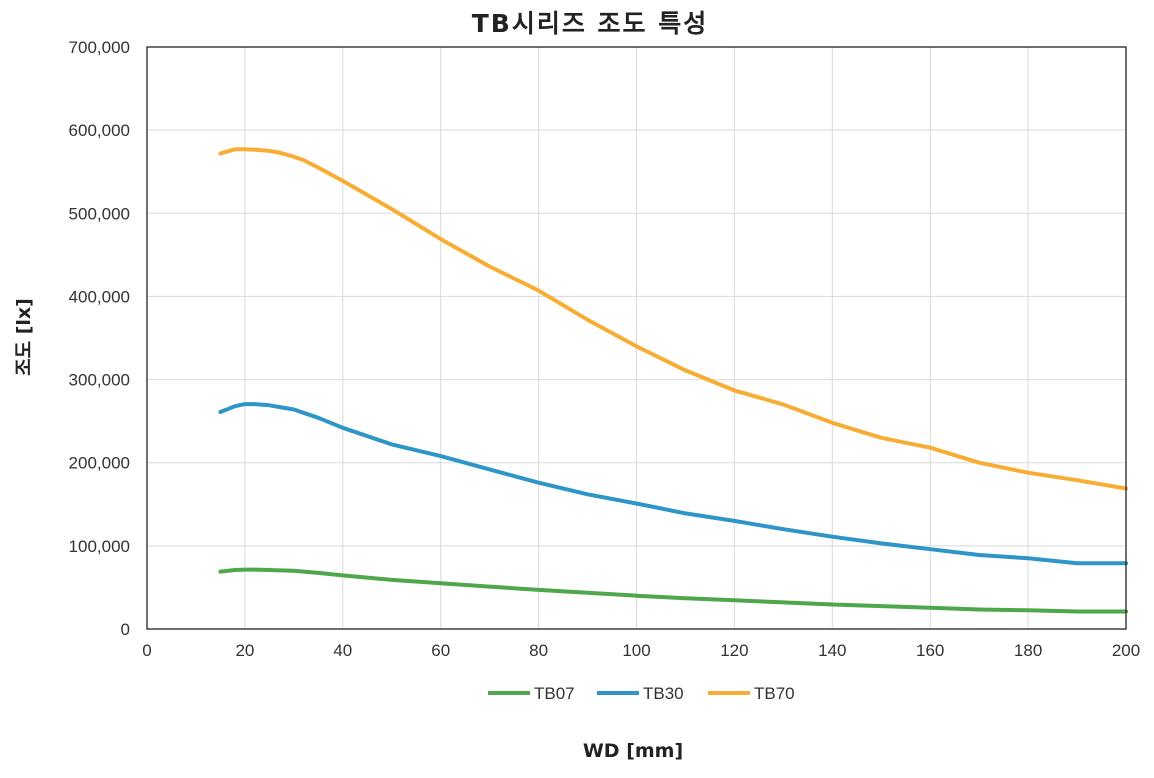  Describe the element at coordinates (99, 47) in the screenshot. I see `y-tick-label: 700,000` at that location.